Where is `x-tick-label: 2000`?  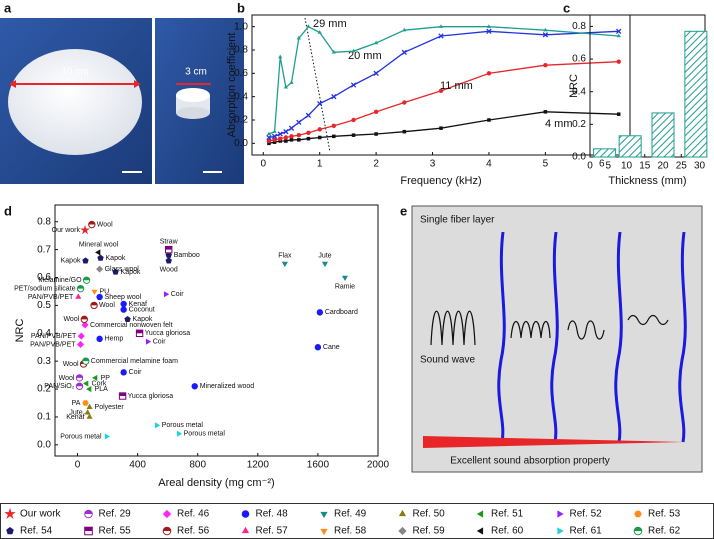 x-tick-label: 2000 is located at coordinates (378, 465).